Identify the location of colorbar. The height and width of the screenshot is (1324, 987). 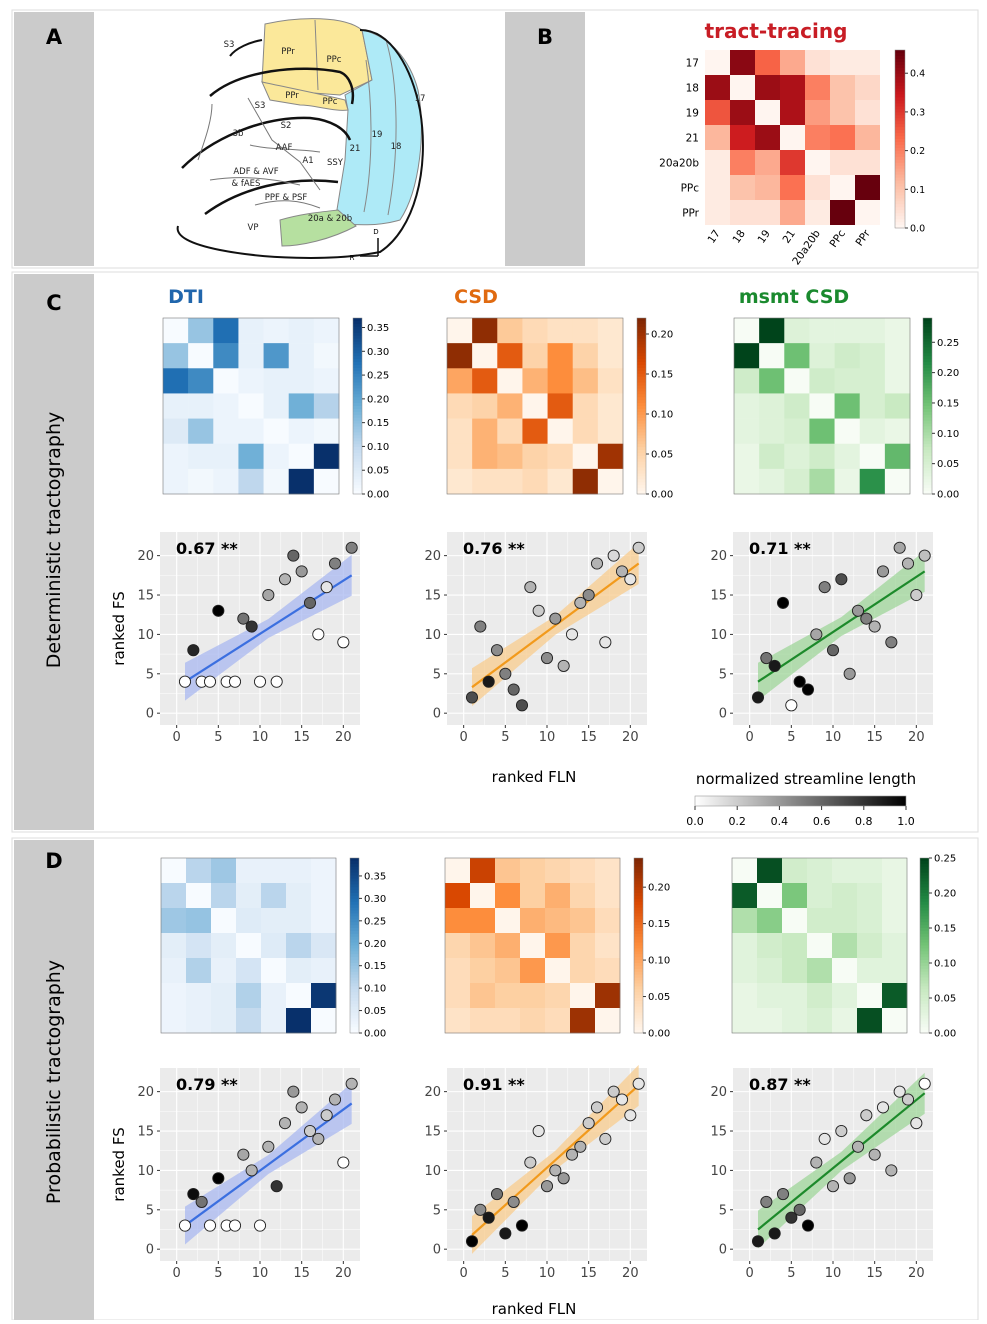
(638, 945).